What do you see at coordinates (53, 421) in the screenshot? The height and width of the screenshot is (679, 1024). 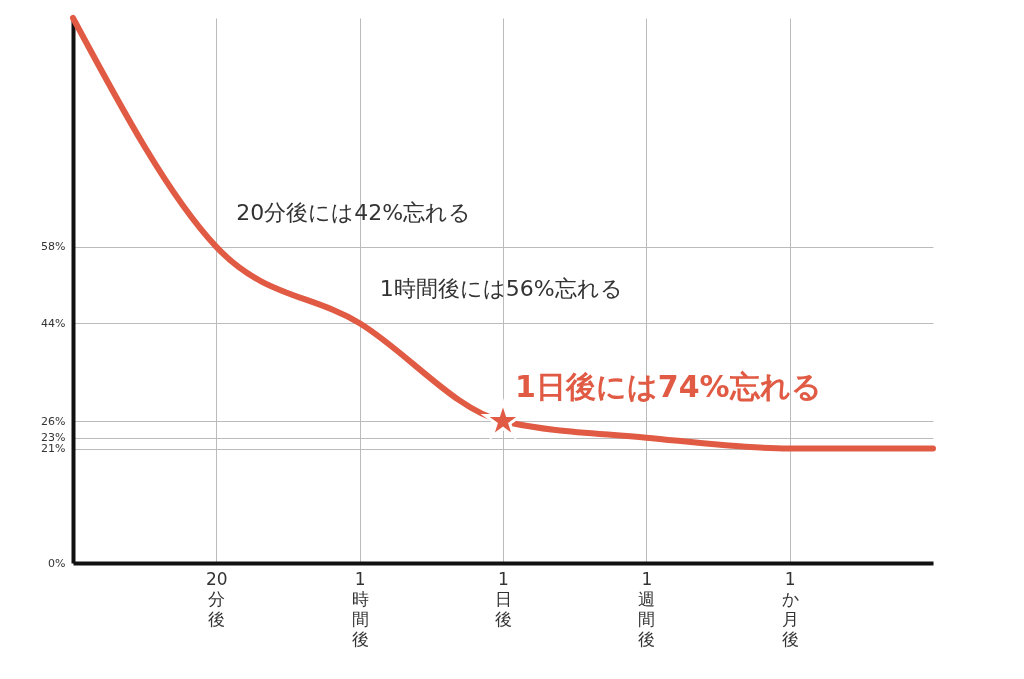 I see `y-tick-label: 26%` at bounding box center [53, 421].